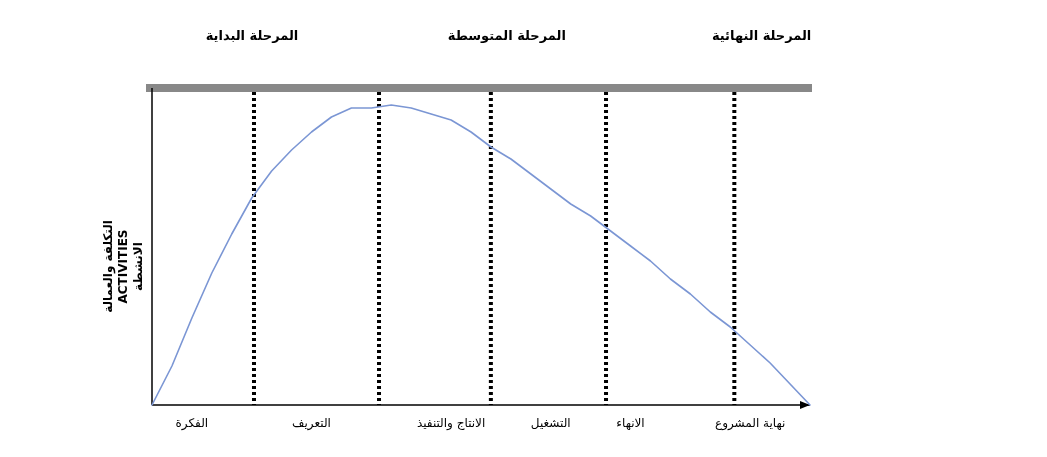  Describe the element at coordinates (311, 423) in the screenshot. I see `x-tick-label: التعريف` at that location.